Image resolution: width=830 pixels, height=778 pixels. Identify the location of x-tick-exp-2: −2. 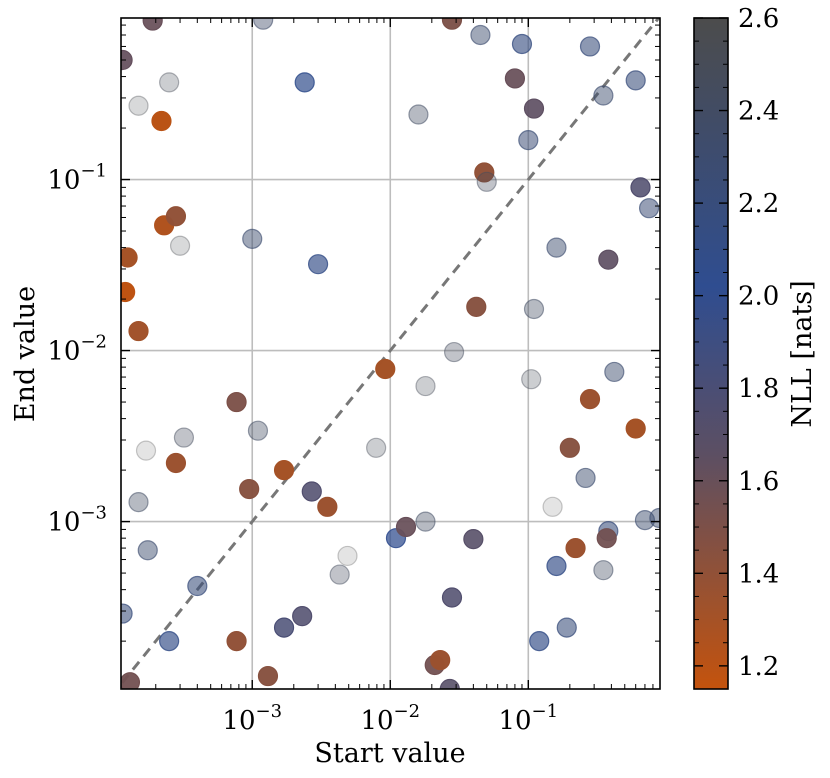
(407, 711).